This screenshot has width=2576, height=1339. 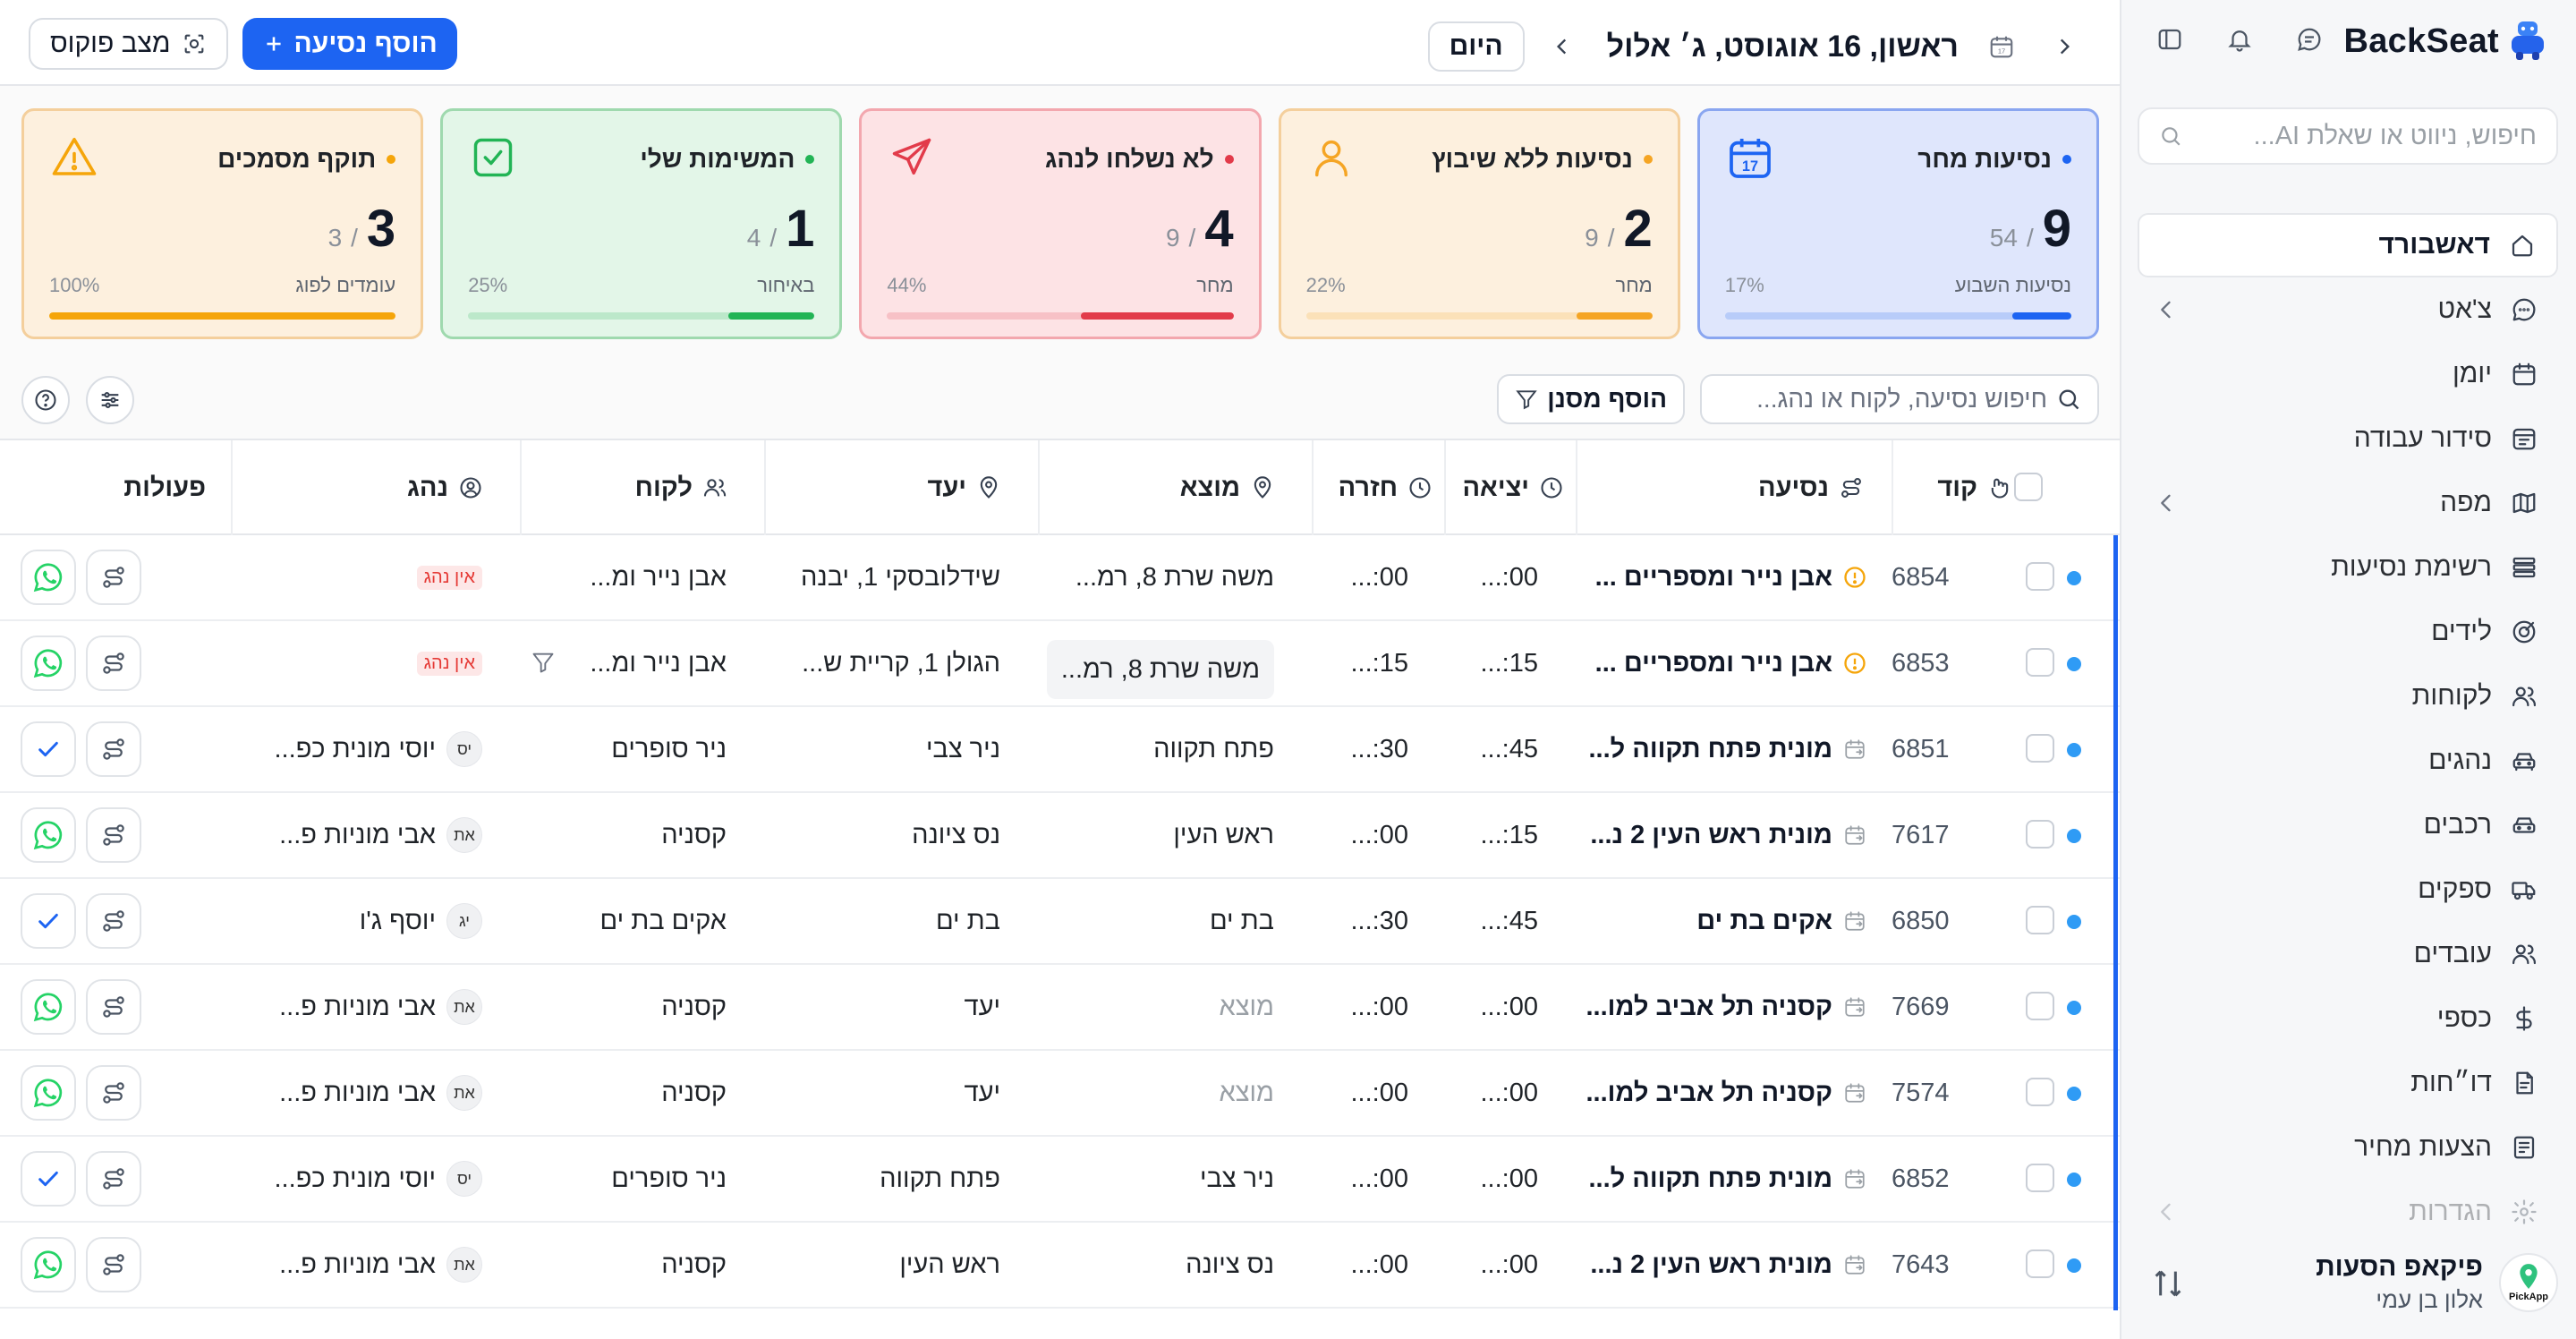 What do you see at coordinates (2028, 487) in the screenshot?
I see `select-all-checkbox` at bounding box center [2028, 487].